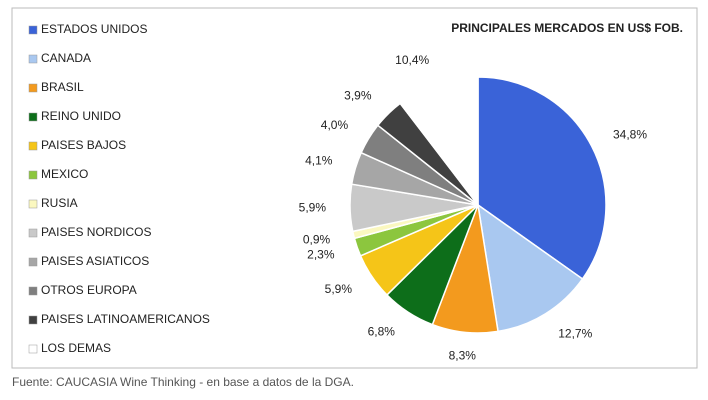 The image size is (708, 400). What do you see at coordinates (96, 232) in the screenshot?
I see `legend-label: PAISES NORDICOS` at bounding box center [96, 232].